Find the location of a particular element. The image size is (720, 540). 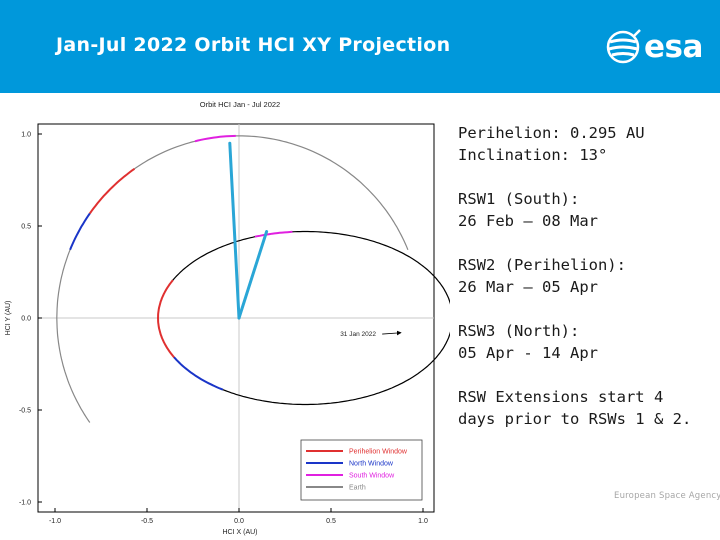

x-tick-label: 1.0 is located at coordinates (423, 521).